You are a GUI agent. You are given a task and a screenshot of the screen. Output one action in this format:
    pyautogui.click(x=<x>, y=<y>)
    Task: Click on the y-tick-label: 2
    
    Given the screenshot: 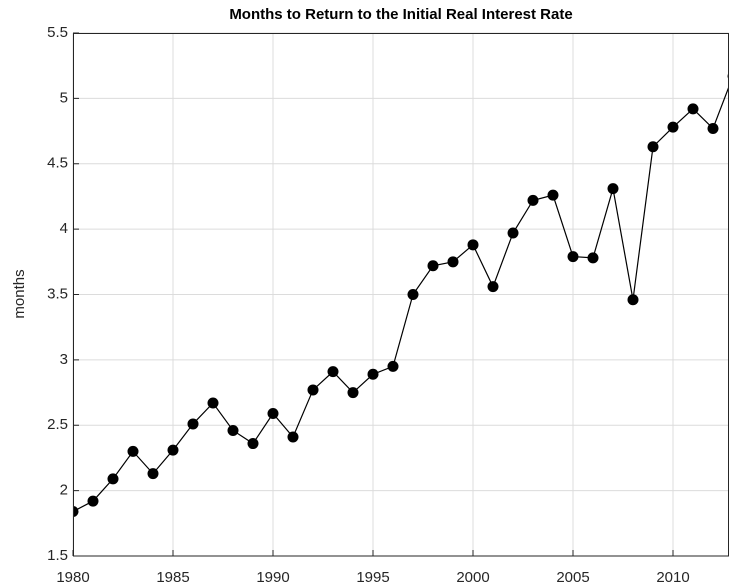 What is the action you would take?
    pyautogui.click(x=64, y=490)
    